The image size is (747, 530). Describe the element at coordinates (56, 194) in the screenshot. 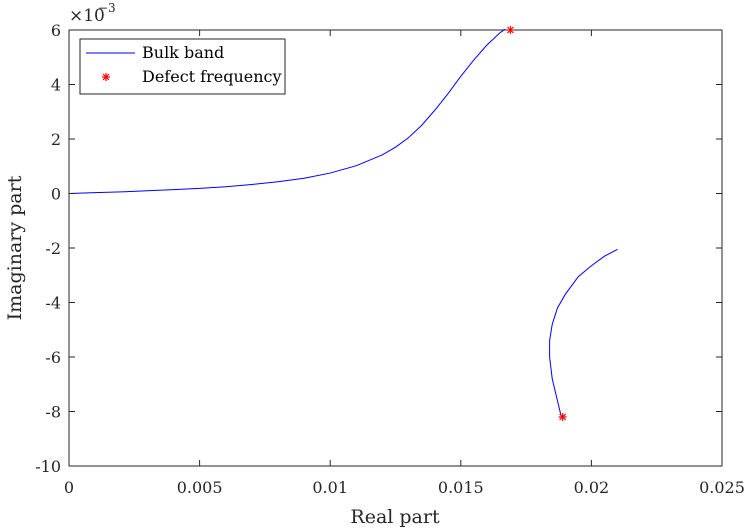

I see `y-tick-label: 0` at that location.